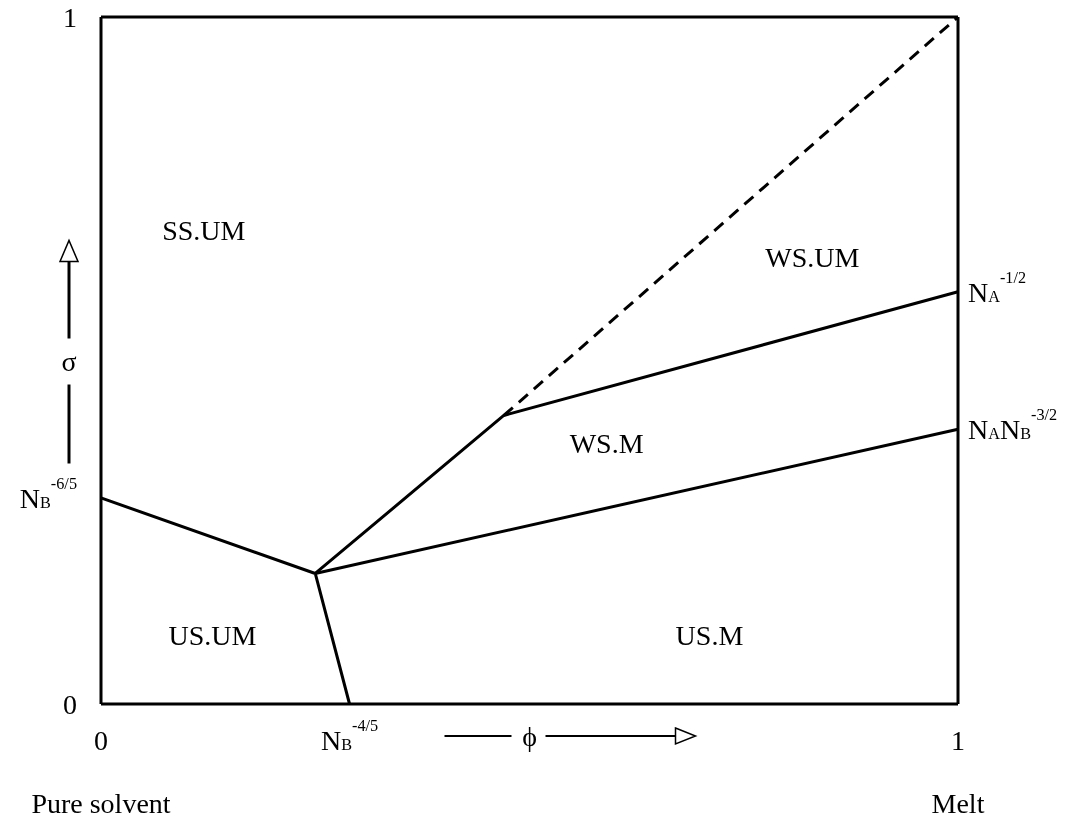 The width and height of the screenshot is (1091, 817). I want to click on text: Melt, so click(958, 802).